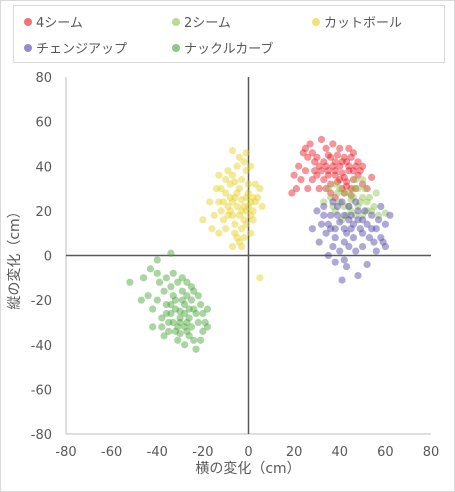 The image size is (455, 492). What do you see at coordinates (43, 78) in the screenshot?
I see `y-tick-label: 80` at bounding box center [43, 78].